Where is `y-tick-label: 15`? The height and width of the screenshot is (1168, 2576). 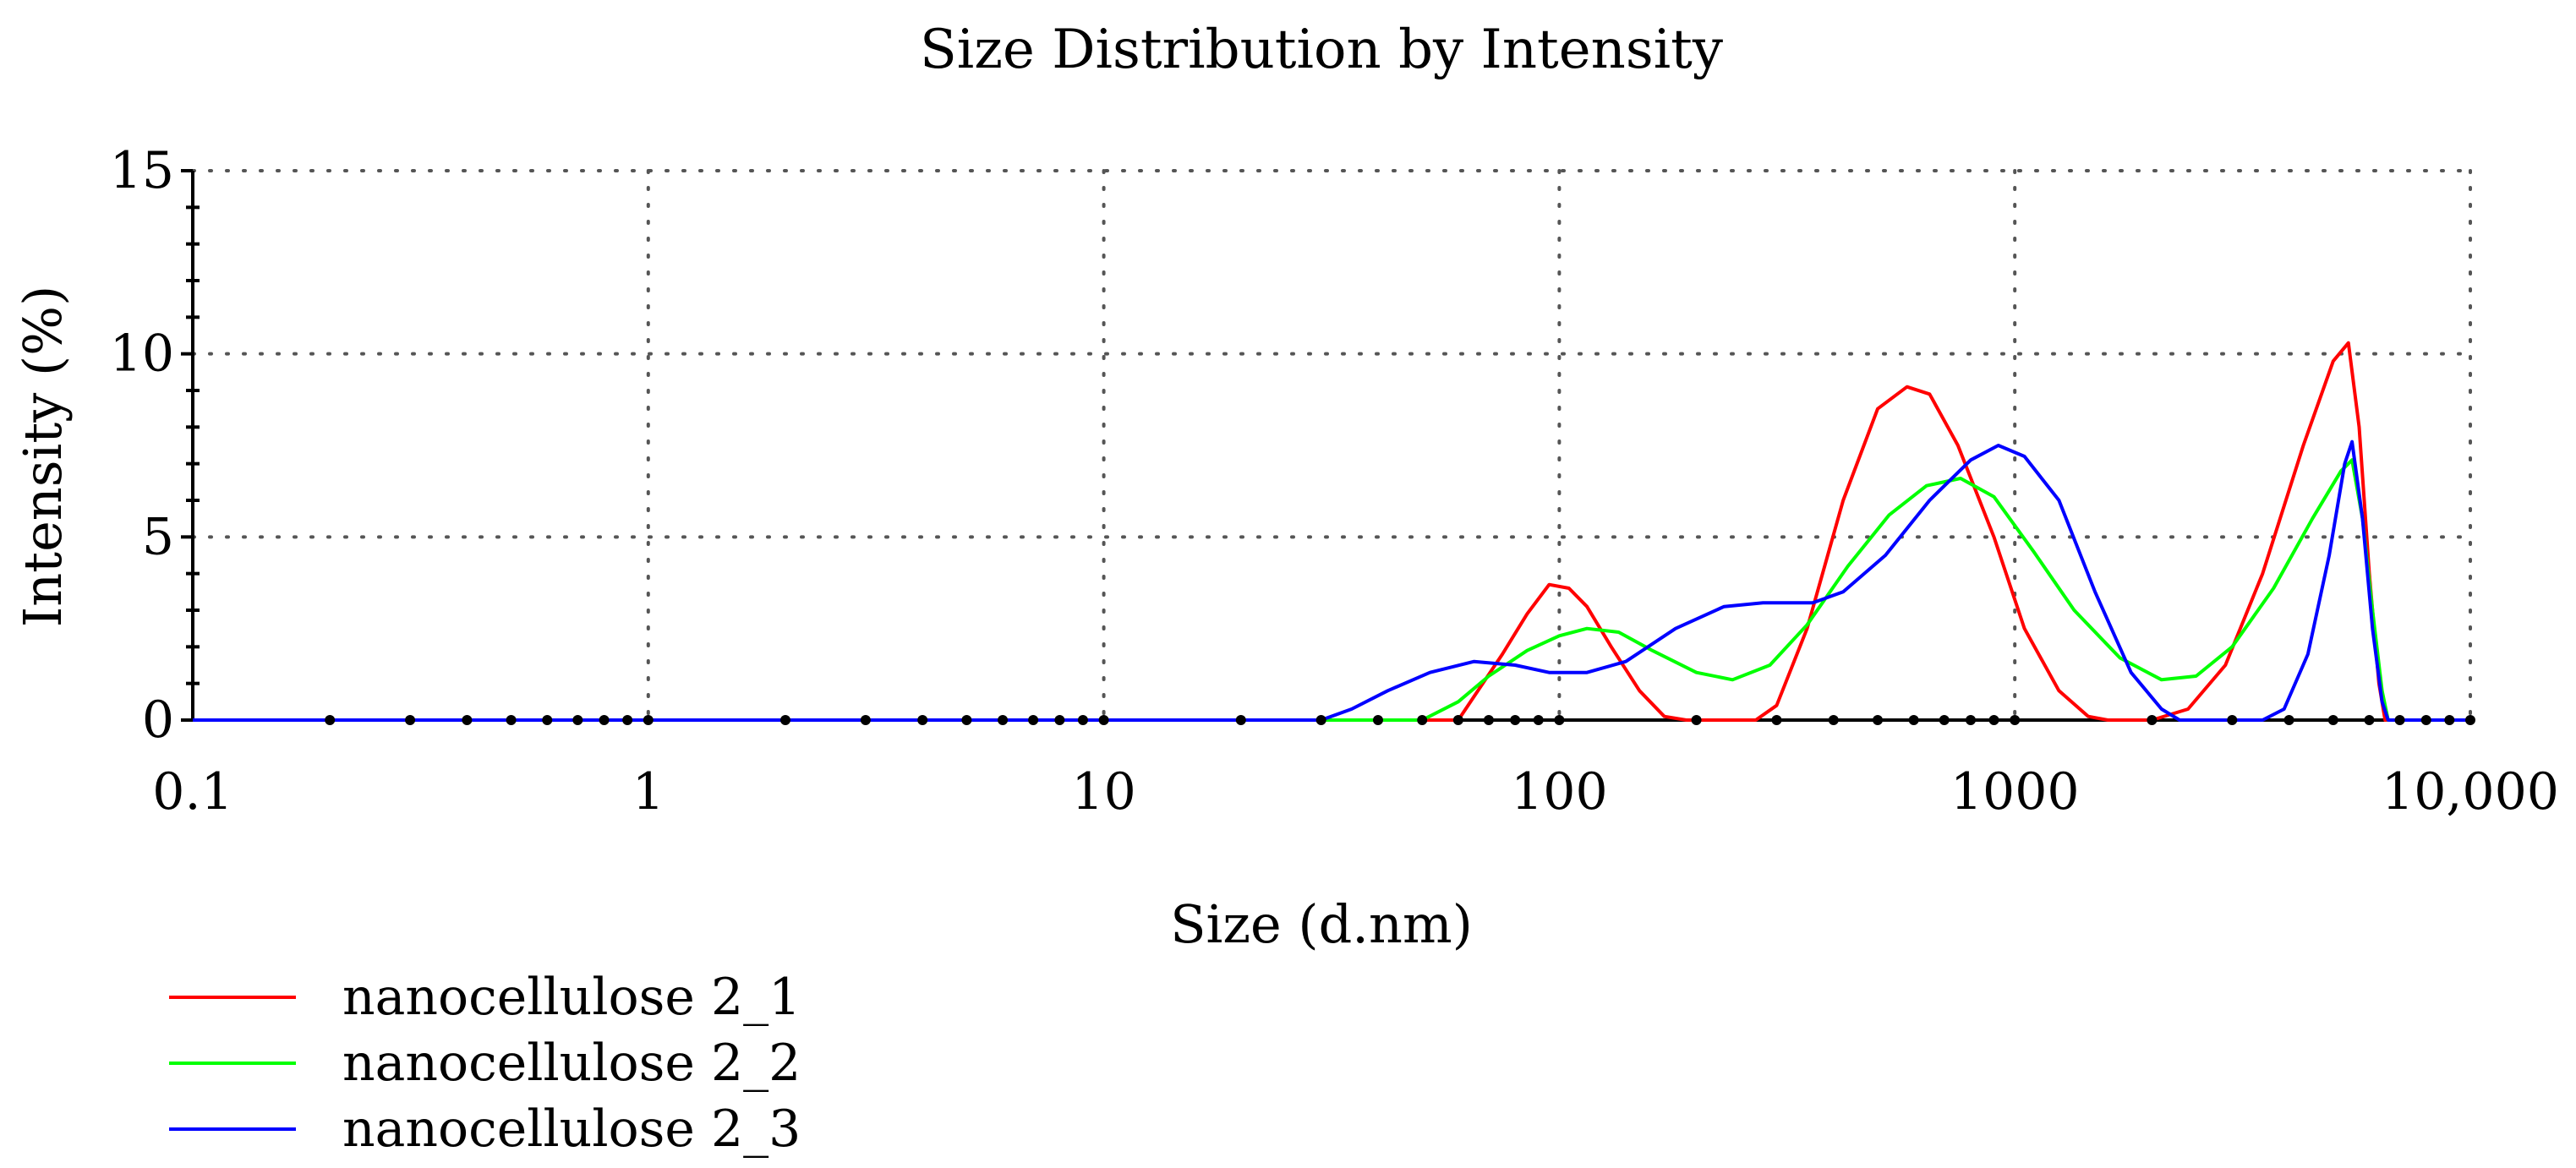
y-tick-label: 15 is located at coordinates (142, 170).